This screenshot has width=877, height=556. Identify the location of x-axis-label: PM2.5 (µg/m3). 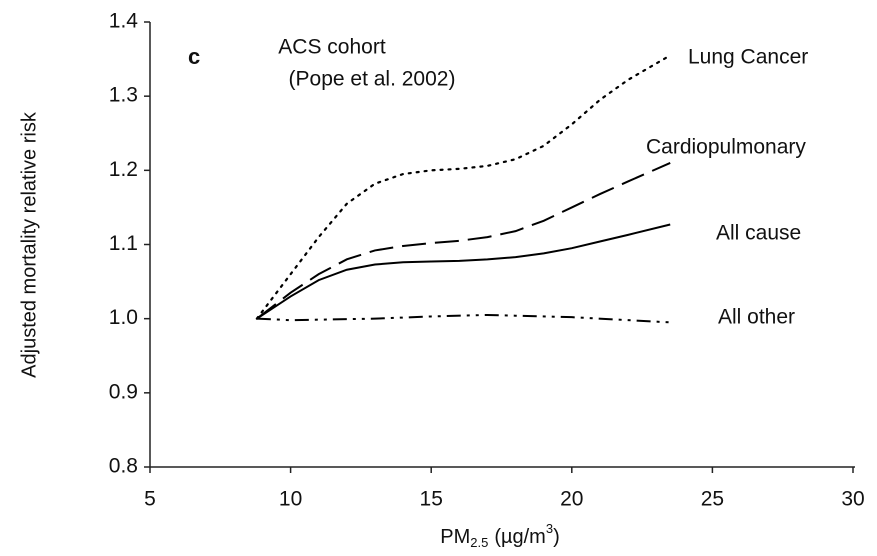
(500, 535).